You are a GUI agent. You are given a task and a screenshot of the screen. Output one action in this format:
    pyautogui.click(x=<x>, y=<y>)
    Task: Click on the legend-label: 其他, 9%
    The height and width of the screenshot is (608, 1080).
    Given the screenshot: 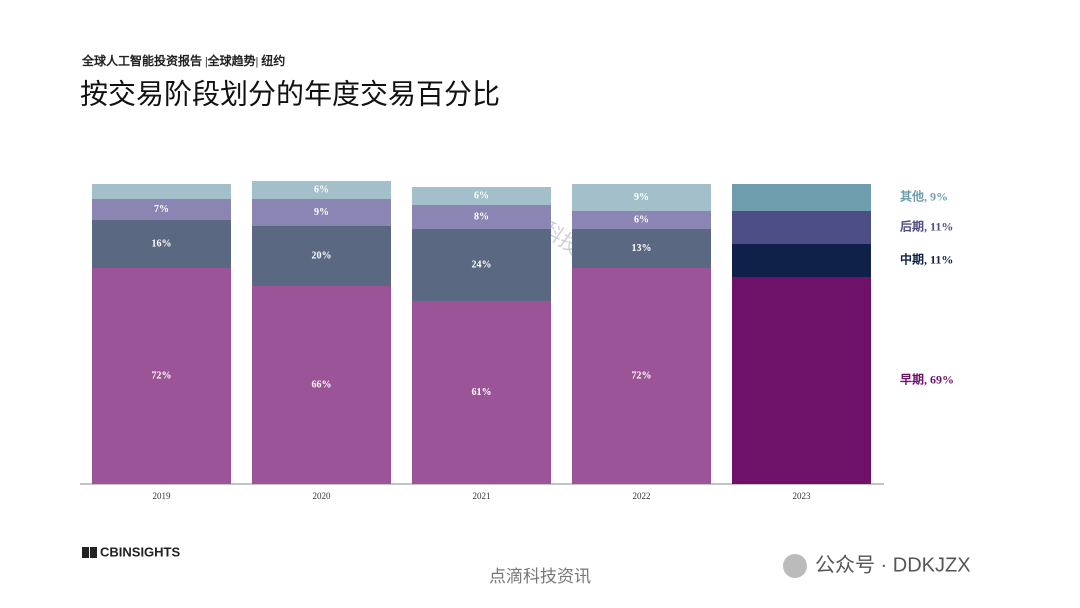 What is the action you would take?
    pyautogui.click(x=924, y=195)
    